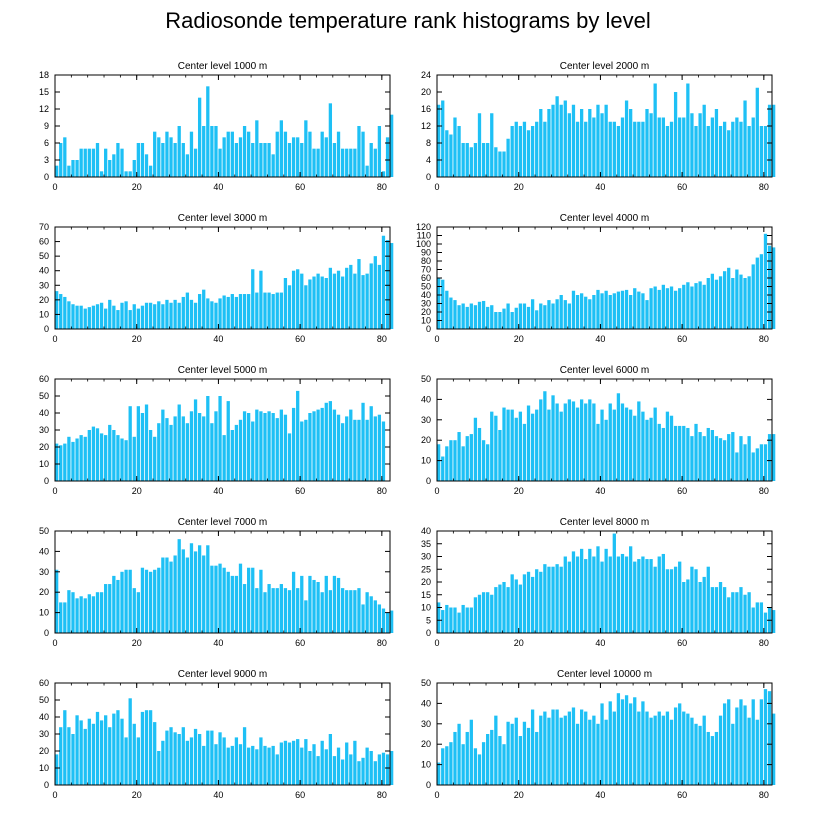 The image size is (816, 824). I want to click on x-tick-label: 20, so click(137, 187).